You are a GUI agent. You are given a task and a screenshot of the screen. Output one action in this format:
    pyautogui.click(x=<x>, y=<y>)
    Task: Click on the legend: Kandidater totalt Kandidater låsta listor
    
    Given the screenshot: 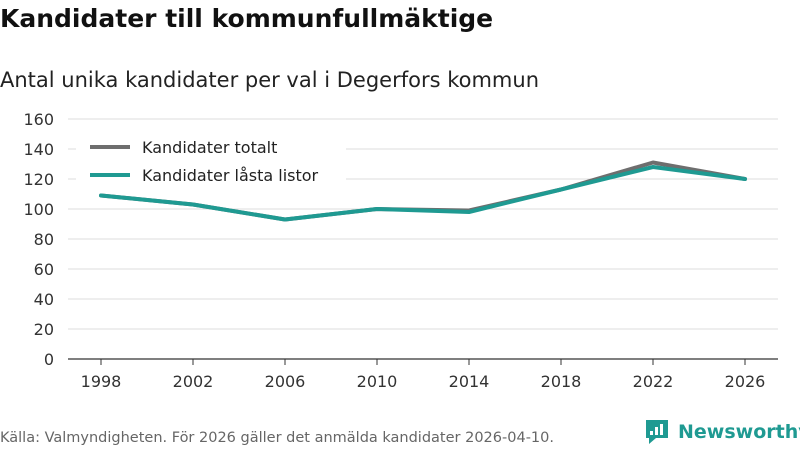 What is the action you would take?
    pyautogui.click(x=211, y=160)
    